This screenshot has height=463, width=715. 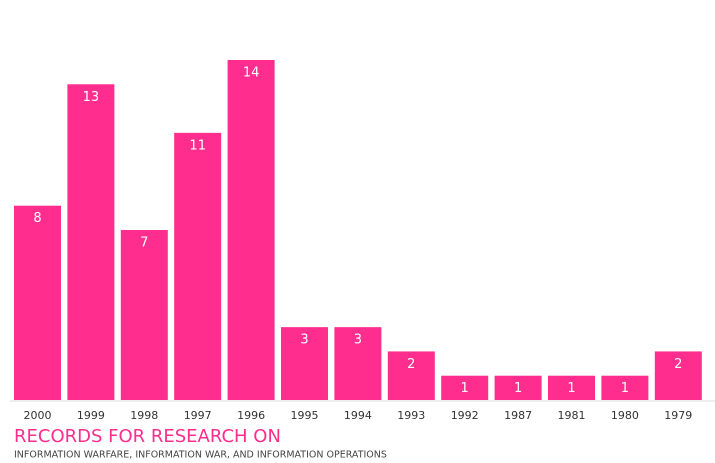 What do you see at coordinates (91, 415) in the screenshot?
I see `x-tick-label: 1999` at bounding box center [91, 415].